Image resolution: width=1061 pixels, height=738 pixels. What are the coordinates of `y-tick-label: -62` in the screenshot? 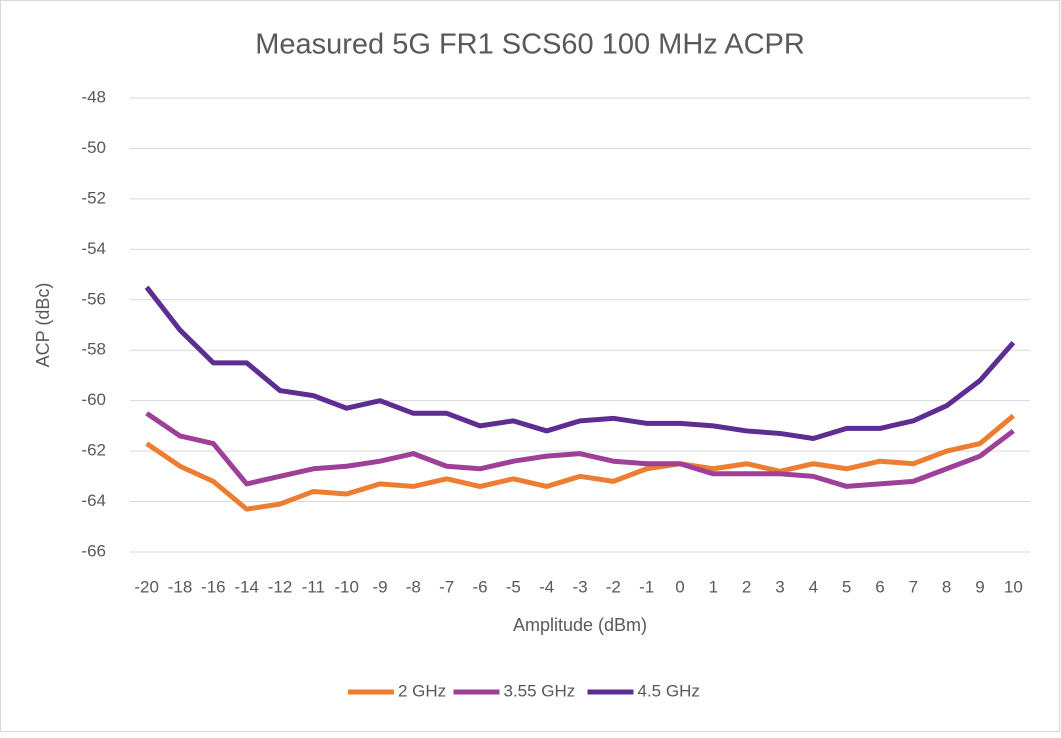 It's located at (93, 450).